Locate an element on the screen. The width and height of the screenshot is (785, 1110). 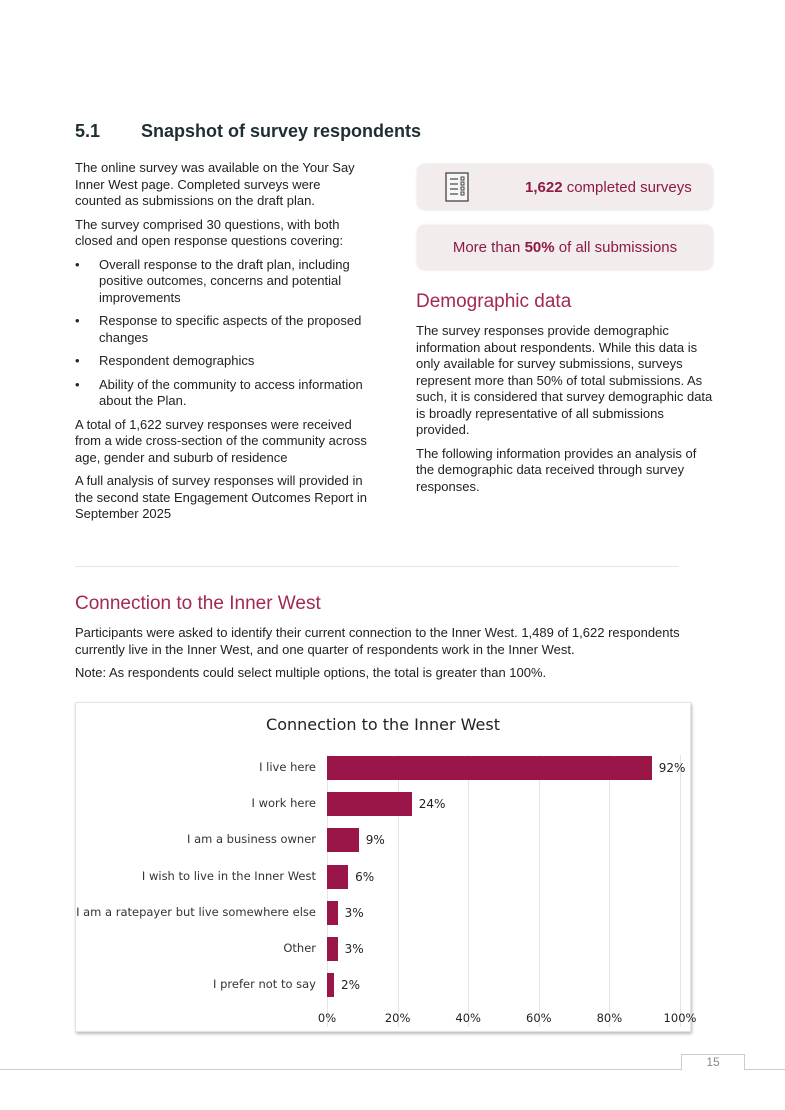
completed-surveys-card: 1,622 completed surveys is located at coordinates (565, 187).